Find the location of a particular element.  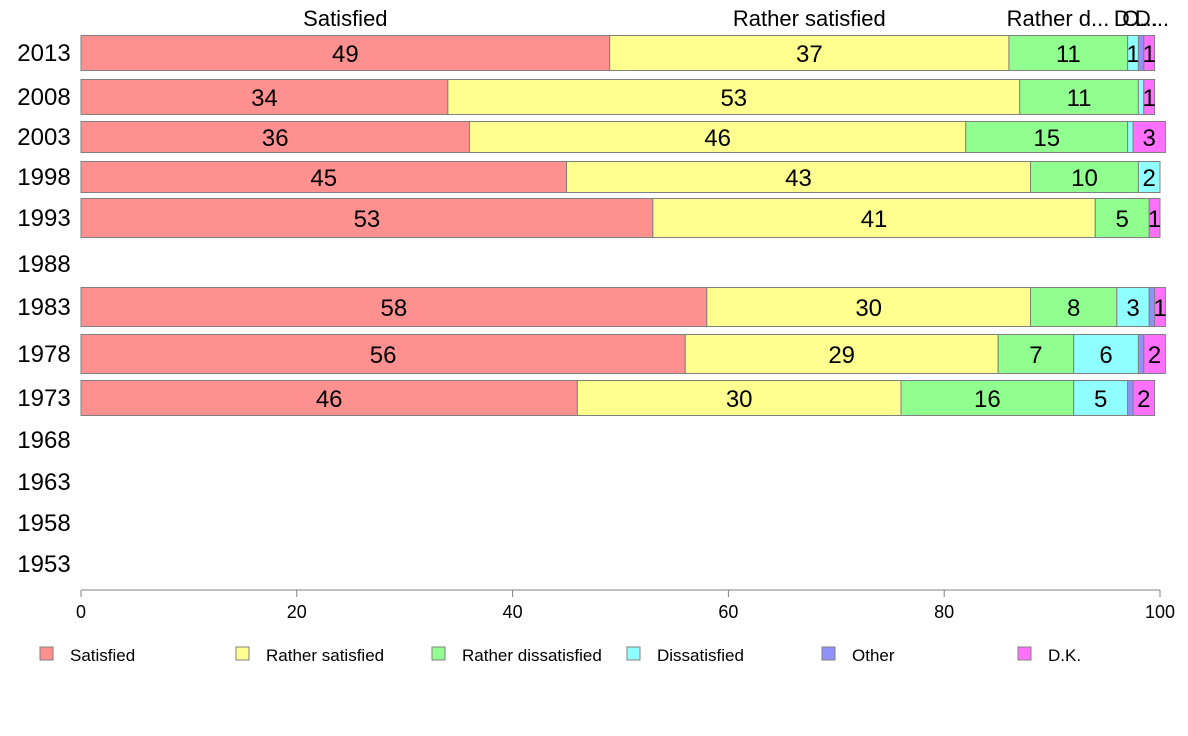

bar-2008-d-k- is located at coordinates (1149, 97).